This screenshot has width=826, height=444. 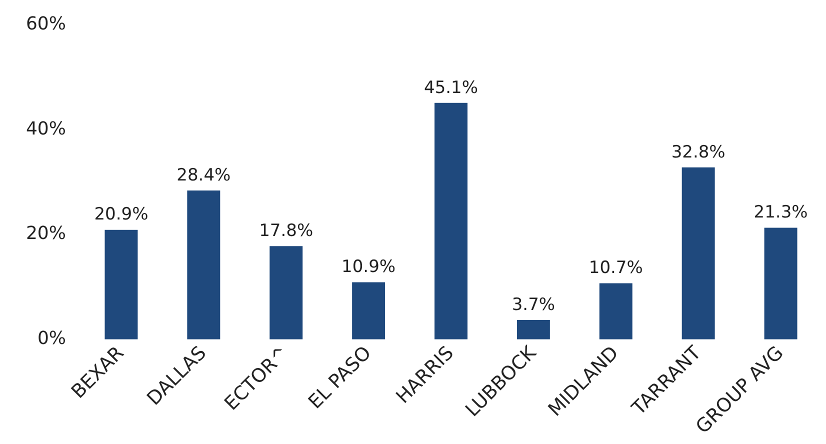 What do you see at coordinates (51, 339) in the screenshot?
I see `y-tick-label: 0%` at bounding box center [51, 339].